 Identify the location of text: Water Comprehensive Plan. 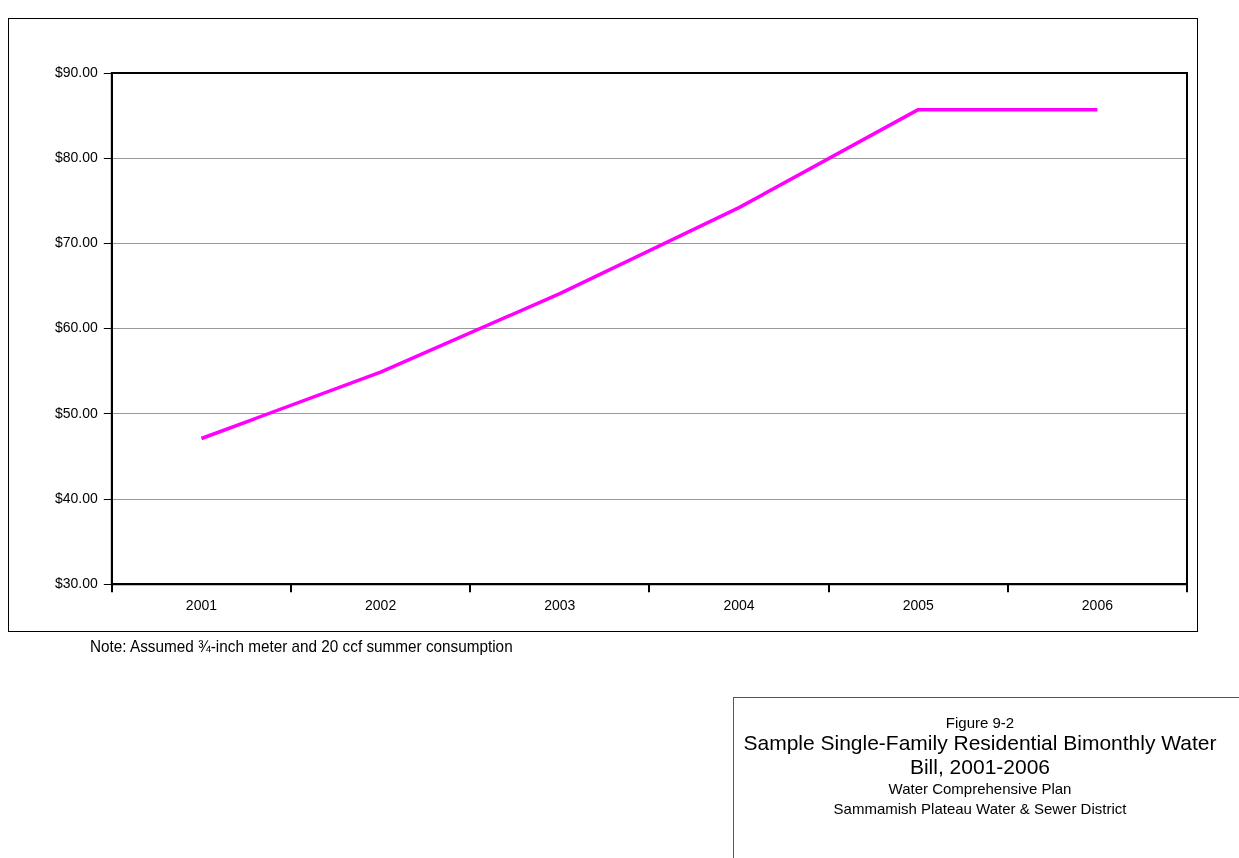
(980, 789).